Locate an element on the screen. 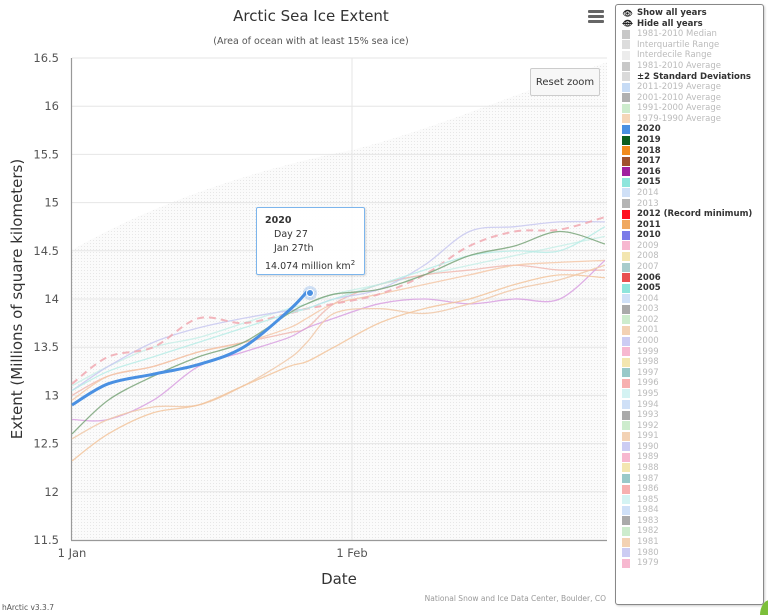 Image resolution: width=768 pixels, height=615 pixels. legend-item: 1998 is located at coordinates (690, 362).